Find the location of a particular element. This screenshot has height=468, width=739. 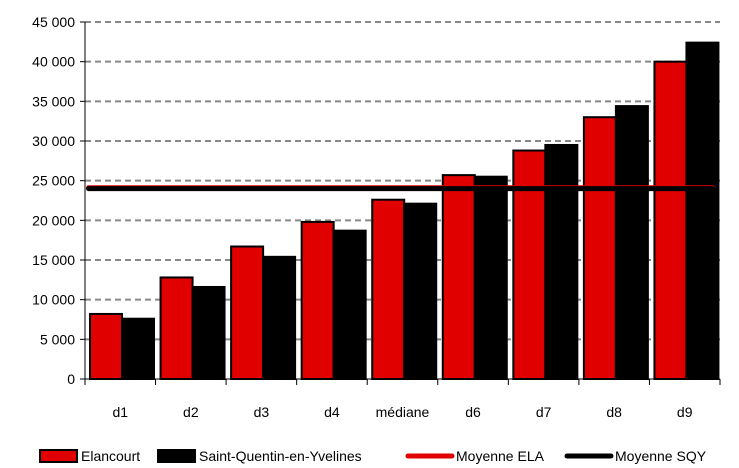

x-tick-label: d6 is located at coordinates (473, 412).